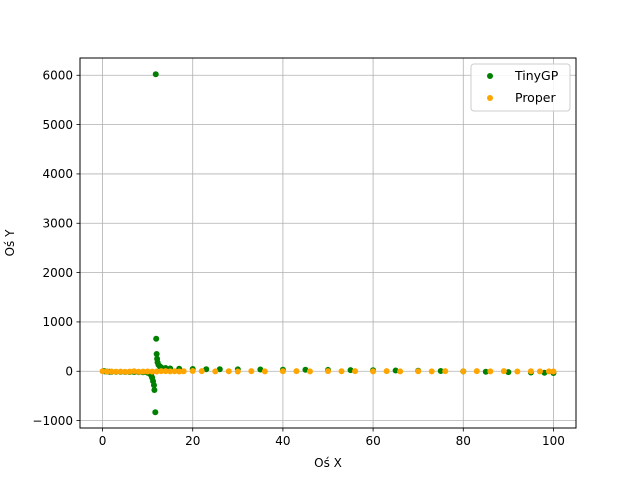 The height and width of the screenshot is (480, 640). Describe the element at coordinates (535, 97) in the screenshot. I see `legend-label-proper: Proper` at that location.